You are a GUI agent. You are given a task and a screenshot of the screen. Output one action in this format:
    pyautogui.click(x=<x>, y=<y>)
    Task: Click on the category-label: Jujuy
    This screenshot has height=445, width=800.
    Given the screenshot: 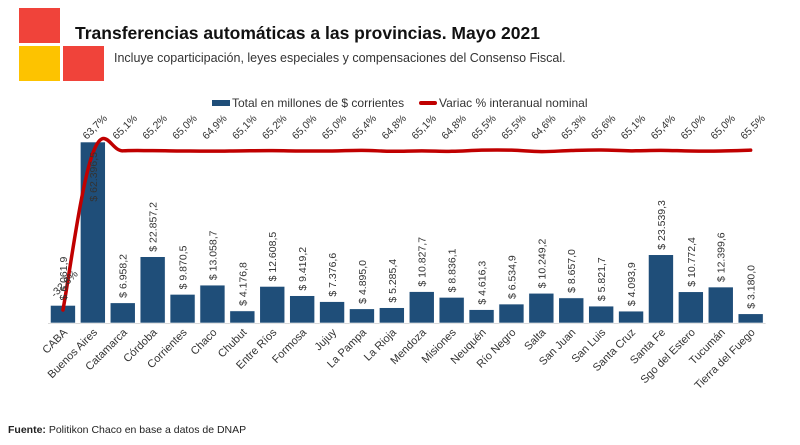 What is the action you would take?
    pyautogui.click(x=326, y=339)
    